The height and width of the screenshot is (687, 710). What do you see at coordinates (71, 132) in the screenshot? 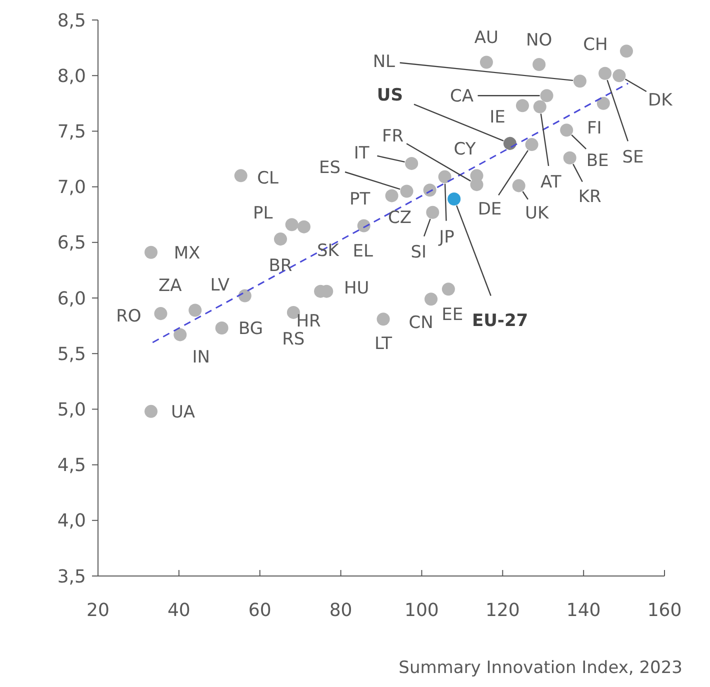
I see `y-tick-label: 7,5` at bounding box center [71, 132].